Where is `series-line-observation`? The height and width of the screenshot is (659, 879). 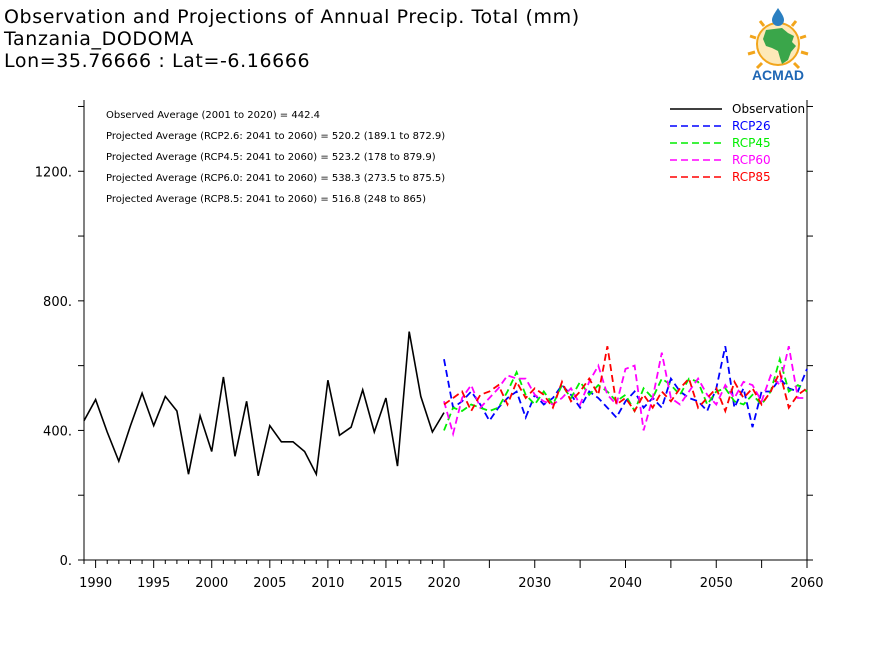
series-line-observation is located at coordinates (264, 404).